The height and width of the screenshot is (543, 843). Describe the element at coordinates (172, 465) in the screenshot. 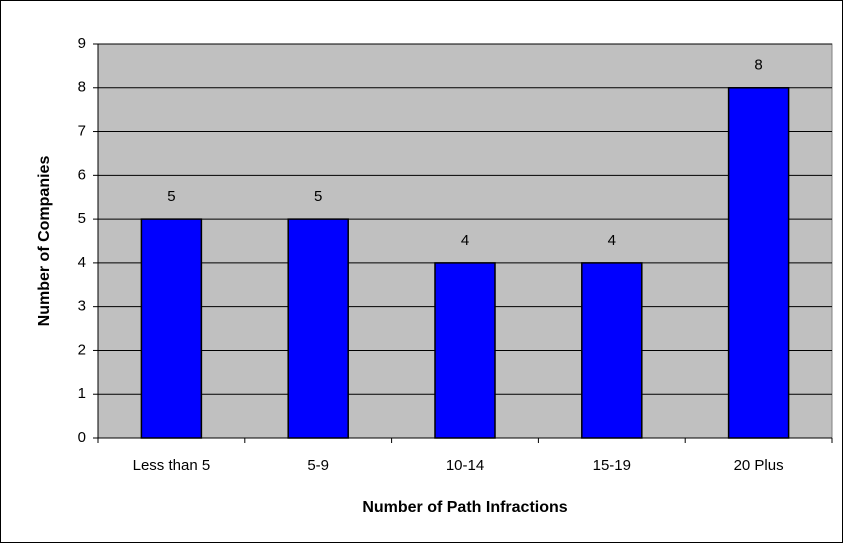

I see `x-tick-label: Less than 5` at that location.